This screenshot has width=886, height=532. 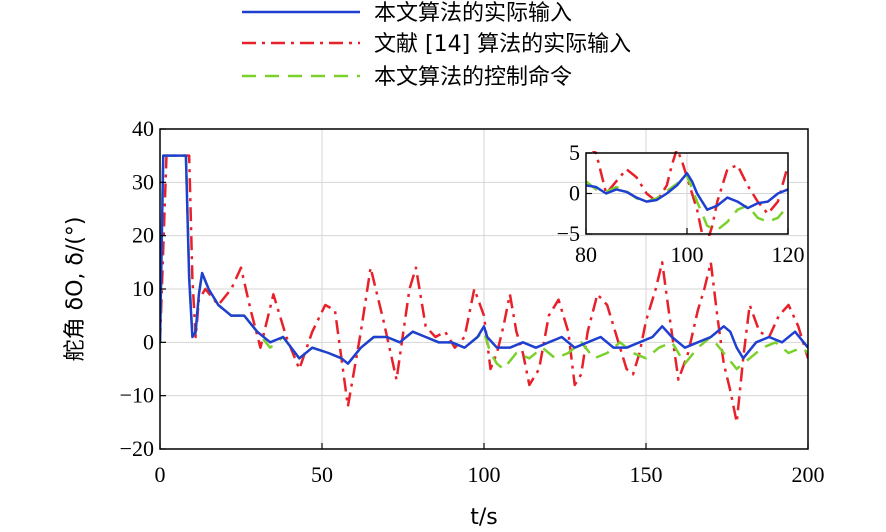 I want to click on main-y-tick-label: −10, so click(x=137, y=395).